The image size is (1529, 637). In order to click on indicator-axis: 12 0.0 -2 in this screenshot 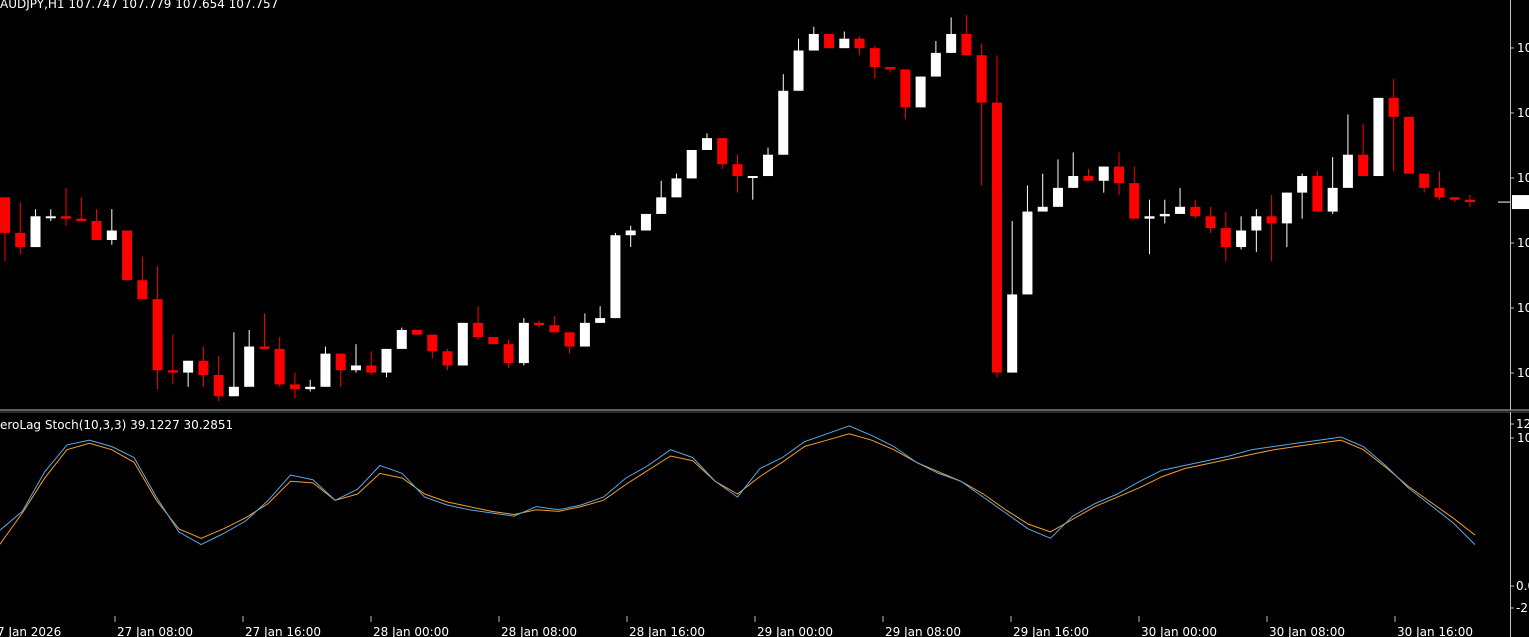, I will do `click(1519, 516)`.